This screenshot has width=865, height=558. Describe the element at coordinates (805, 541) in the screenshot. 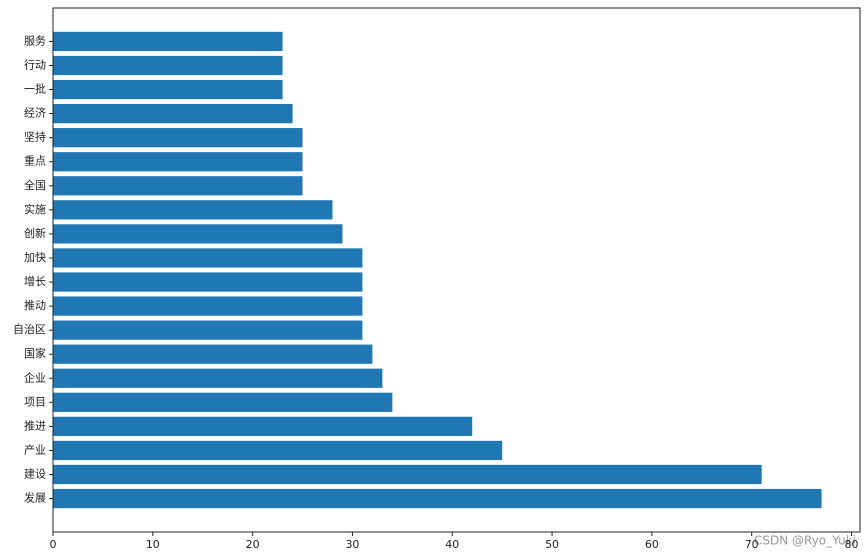

I see `watermark: CSDN @Ryo_Yuki` at that location.